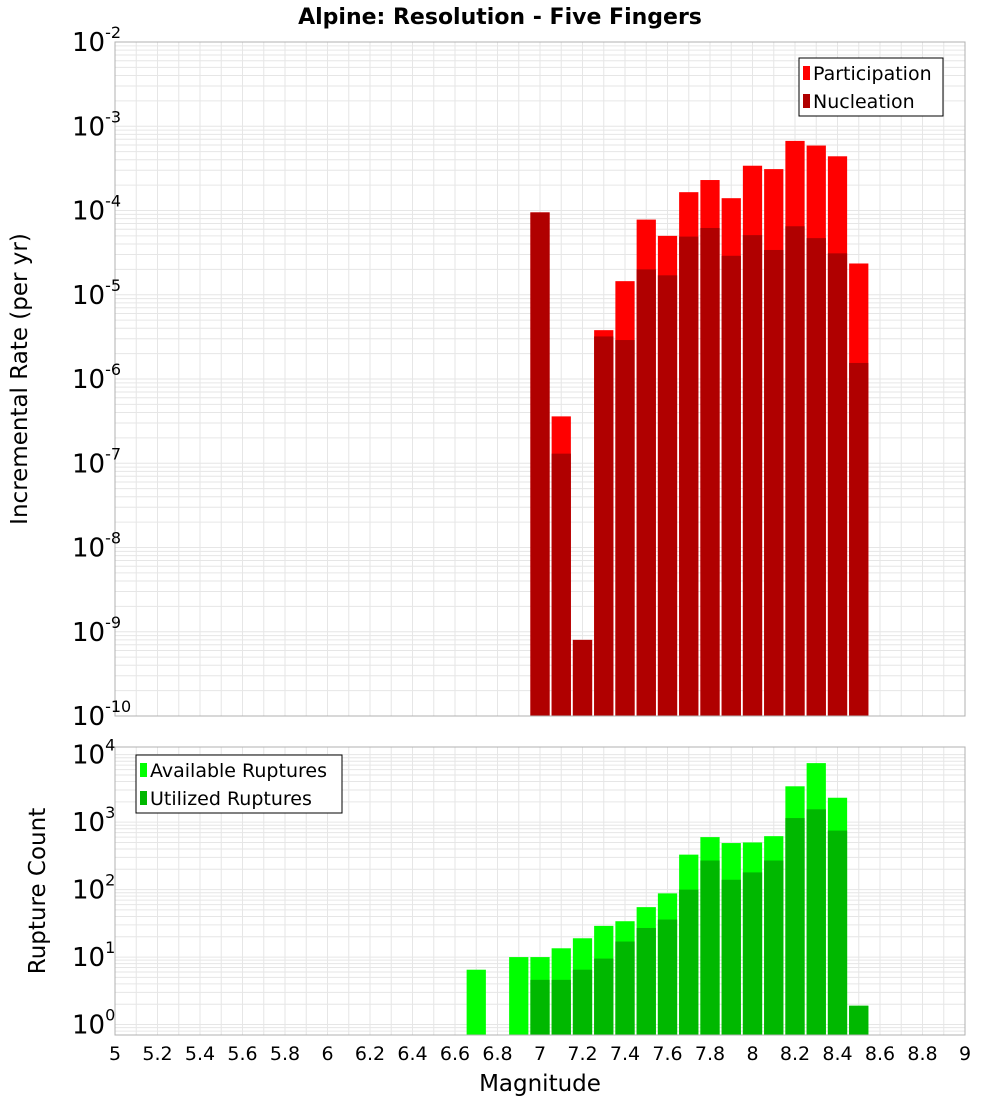 Image resolution: width=1000 pixels, height=1104 pixels. What do you see at coordinates (540, 1084) in the screenshot?
I see `x-axis-label: Magnitude` at bounding box center [540, 1084].